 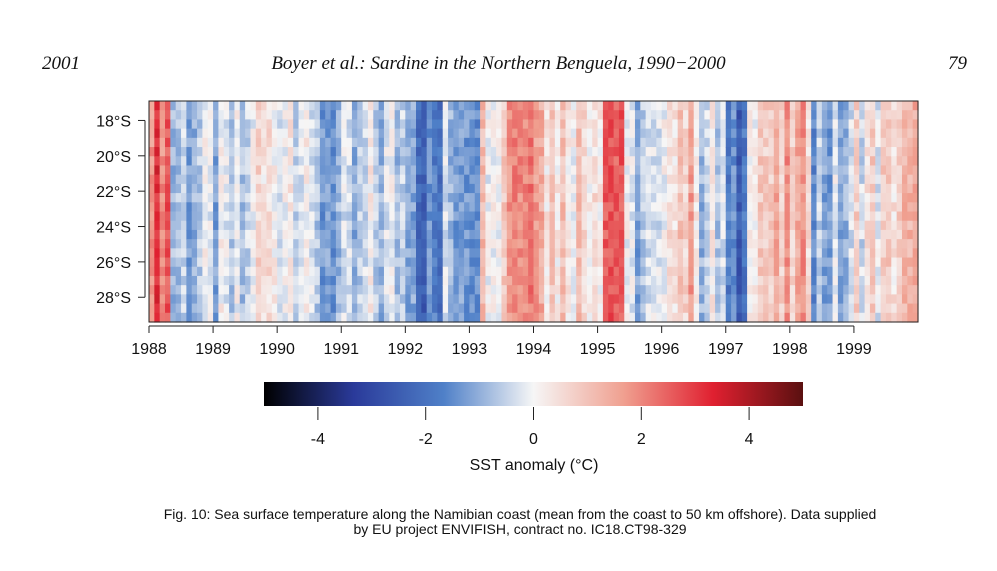 I want to click on journal-year: 2001, so click(x=61, y=63).